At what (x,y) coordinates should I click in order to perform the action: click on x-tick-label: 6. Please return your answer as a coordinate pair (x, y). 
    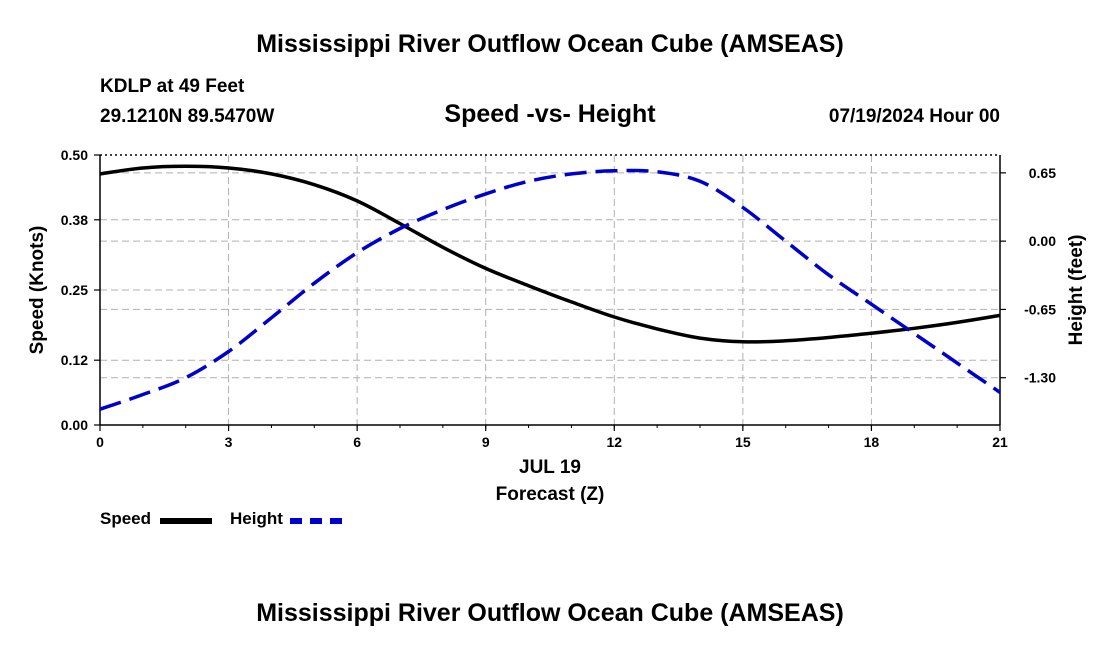
    Looking at the image, I should click on (357, 442).